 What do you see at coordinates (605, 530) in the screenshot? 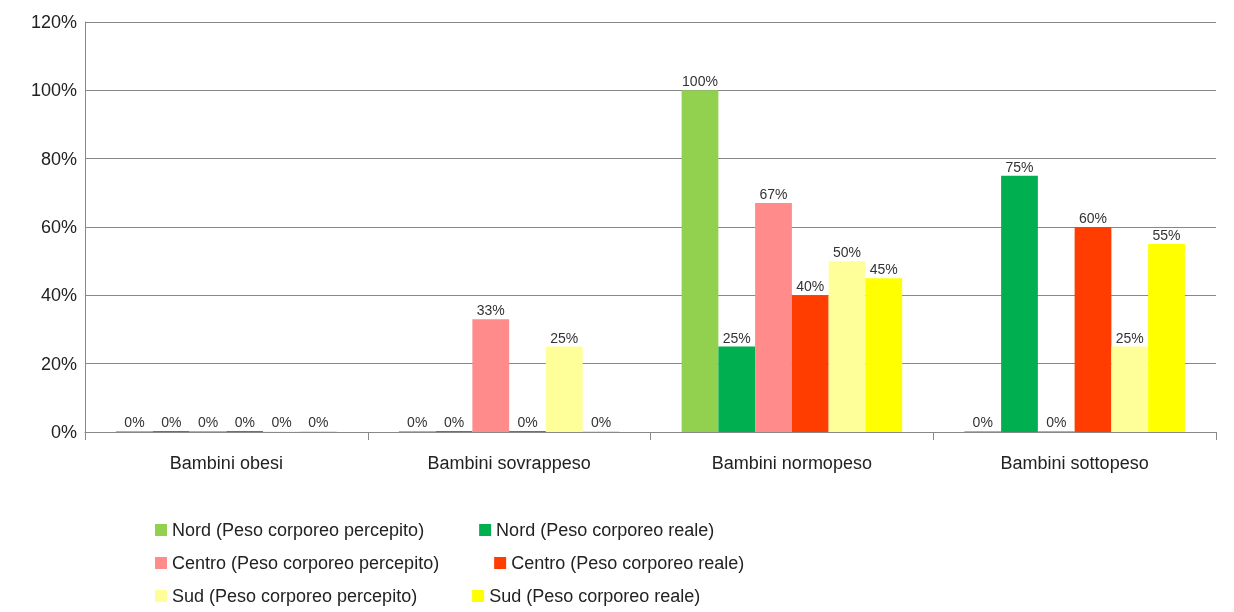
I see `legend-label: Nord (Peso corporeo reale)` at bounding box center [605, 530].